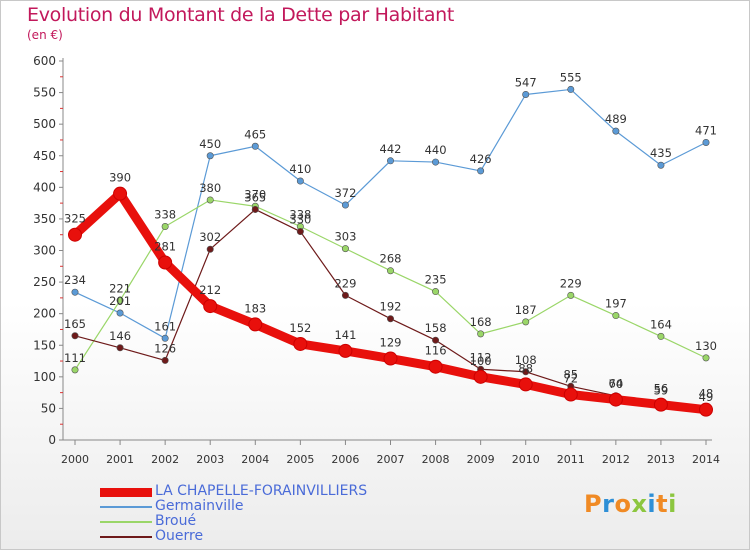  I want to click on data-label: 48, so click(706, 394).